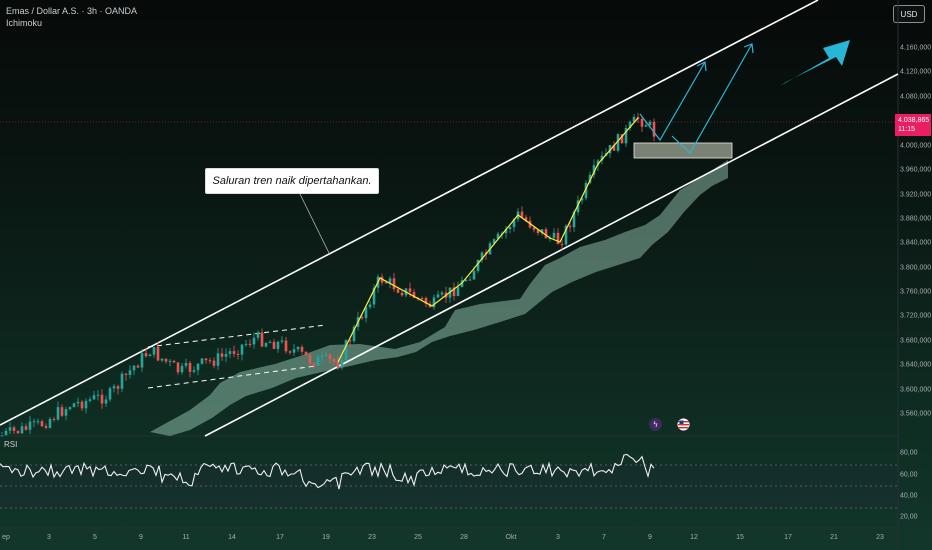  What do you see at coordinates (915, 482) in the screenshot?
I see `rsi-axis: 80,00 60,00 40,00 20,00` at bounding box center [915, 482].